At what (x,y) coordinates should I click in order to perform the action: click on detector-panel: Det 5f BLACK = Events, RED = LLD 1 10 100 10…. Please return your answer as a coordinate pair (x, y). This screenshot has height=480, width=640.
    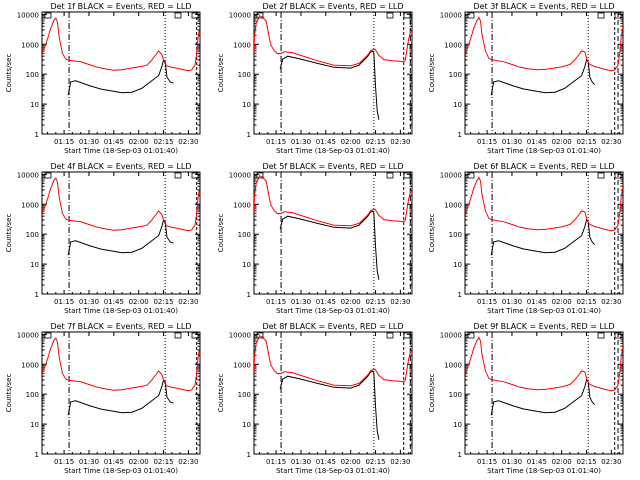
    Looking at the image, I should click on (315, 238).